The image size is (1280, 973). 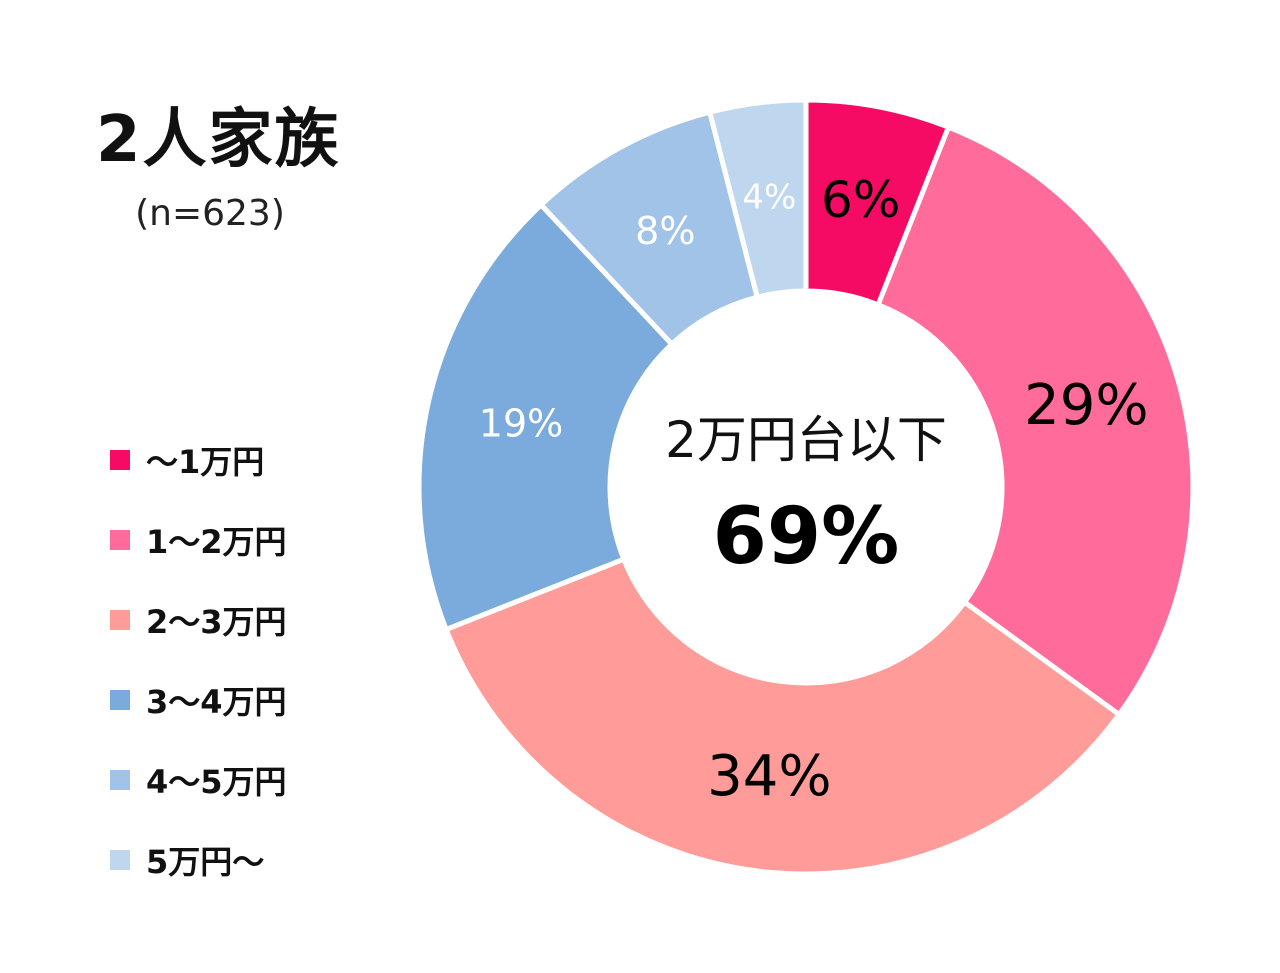 I want to click on legend-item: 2～3万円, so click(x=198, y=620).